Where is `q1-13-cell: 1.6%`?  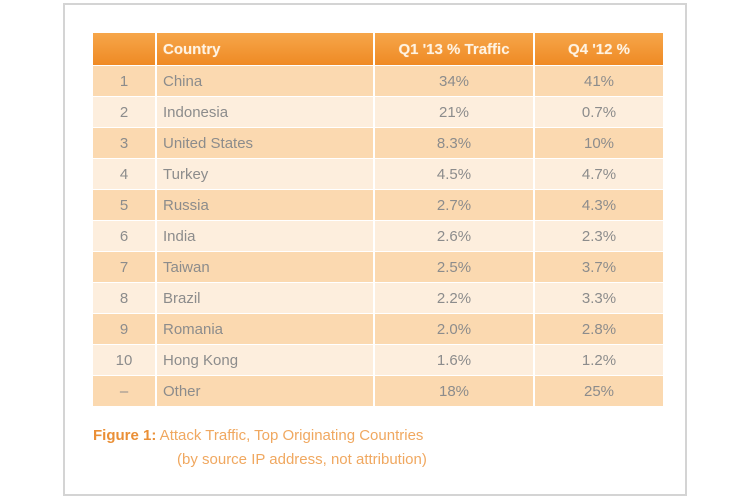 q1-13-cell: 1.6% is located at coordinates (454, 360).